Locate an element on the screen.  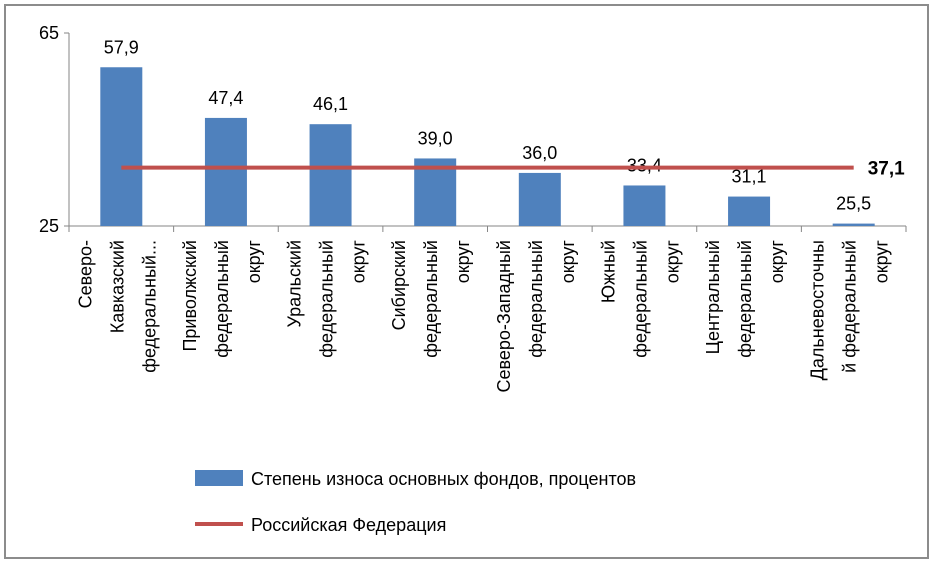
category-label: Приволжский федеральный округ is located at coordinates (222, 299).